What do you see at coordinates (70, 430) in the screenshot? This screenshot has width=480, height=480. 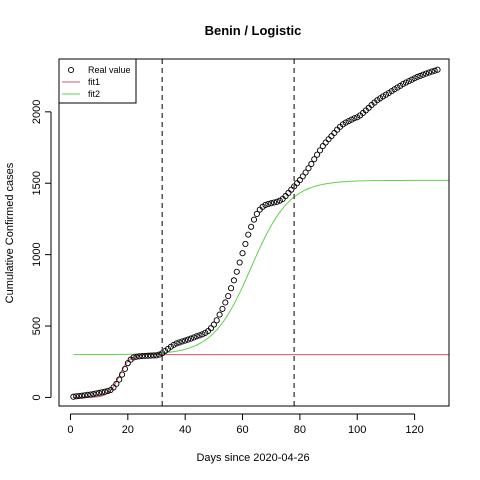 I see `x-tick-label: 0` at bounding box center [70, 430].